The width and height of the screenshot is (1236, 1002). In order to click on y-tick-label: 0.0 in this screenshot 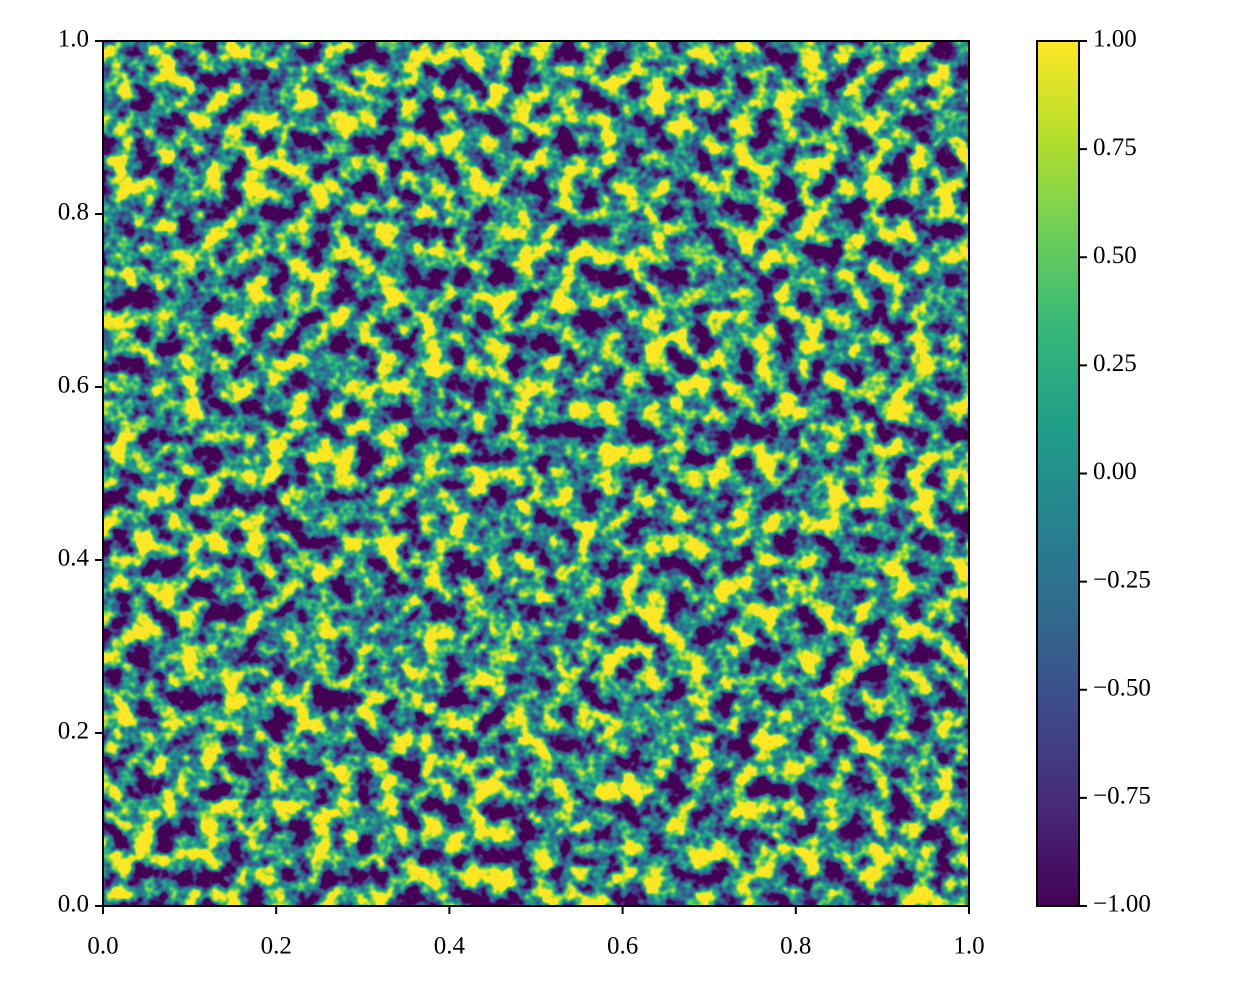, I will do `click(73, 904)`.